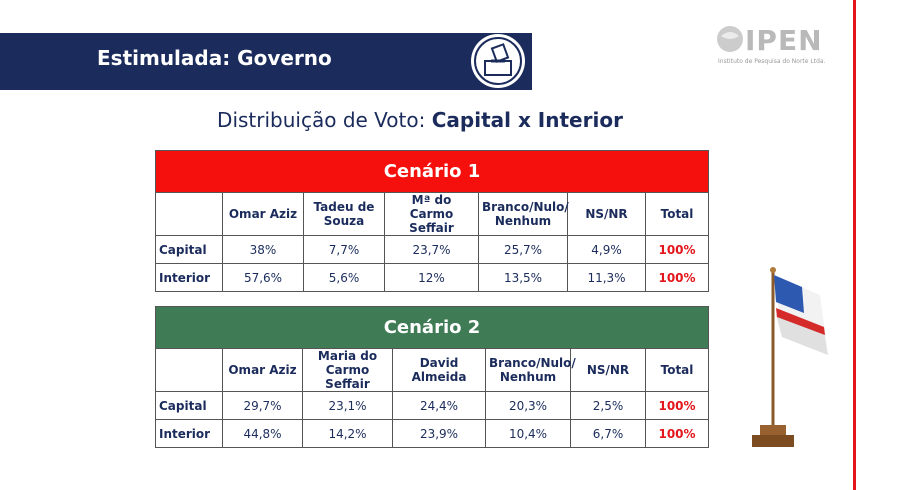  Describe the element at coordinates (439, 433) in the screenshot. I see `cell: 23,9%` at that location.